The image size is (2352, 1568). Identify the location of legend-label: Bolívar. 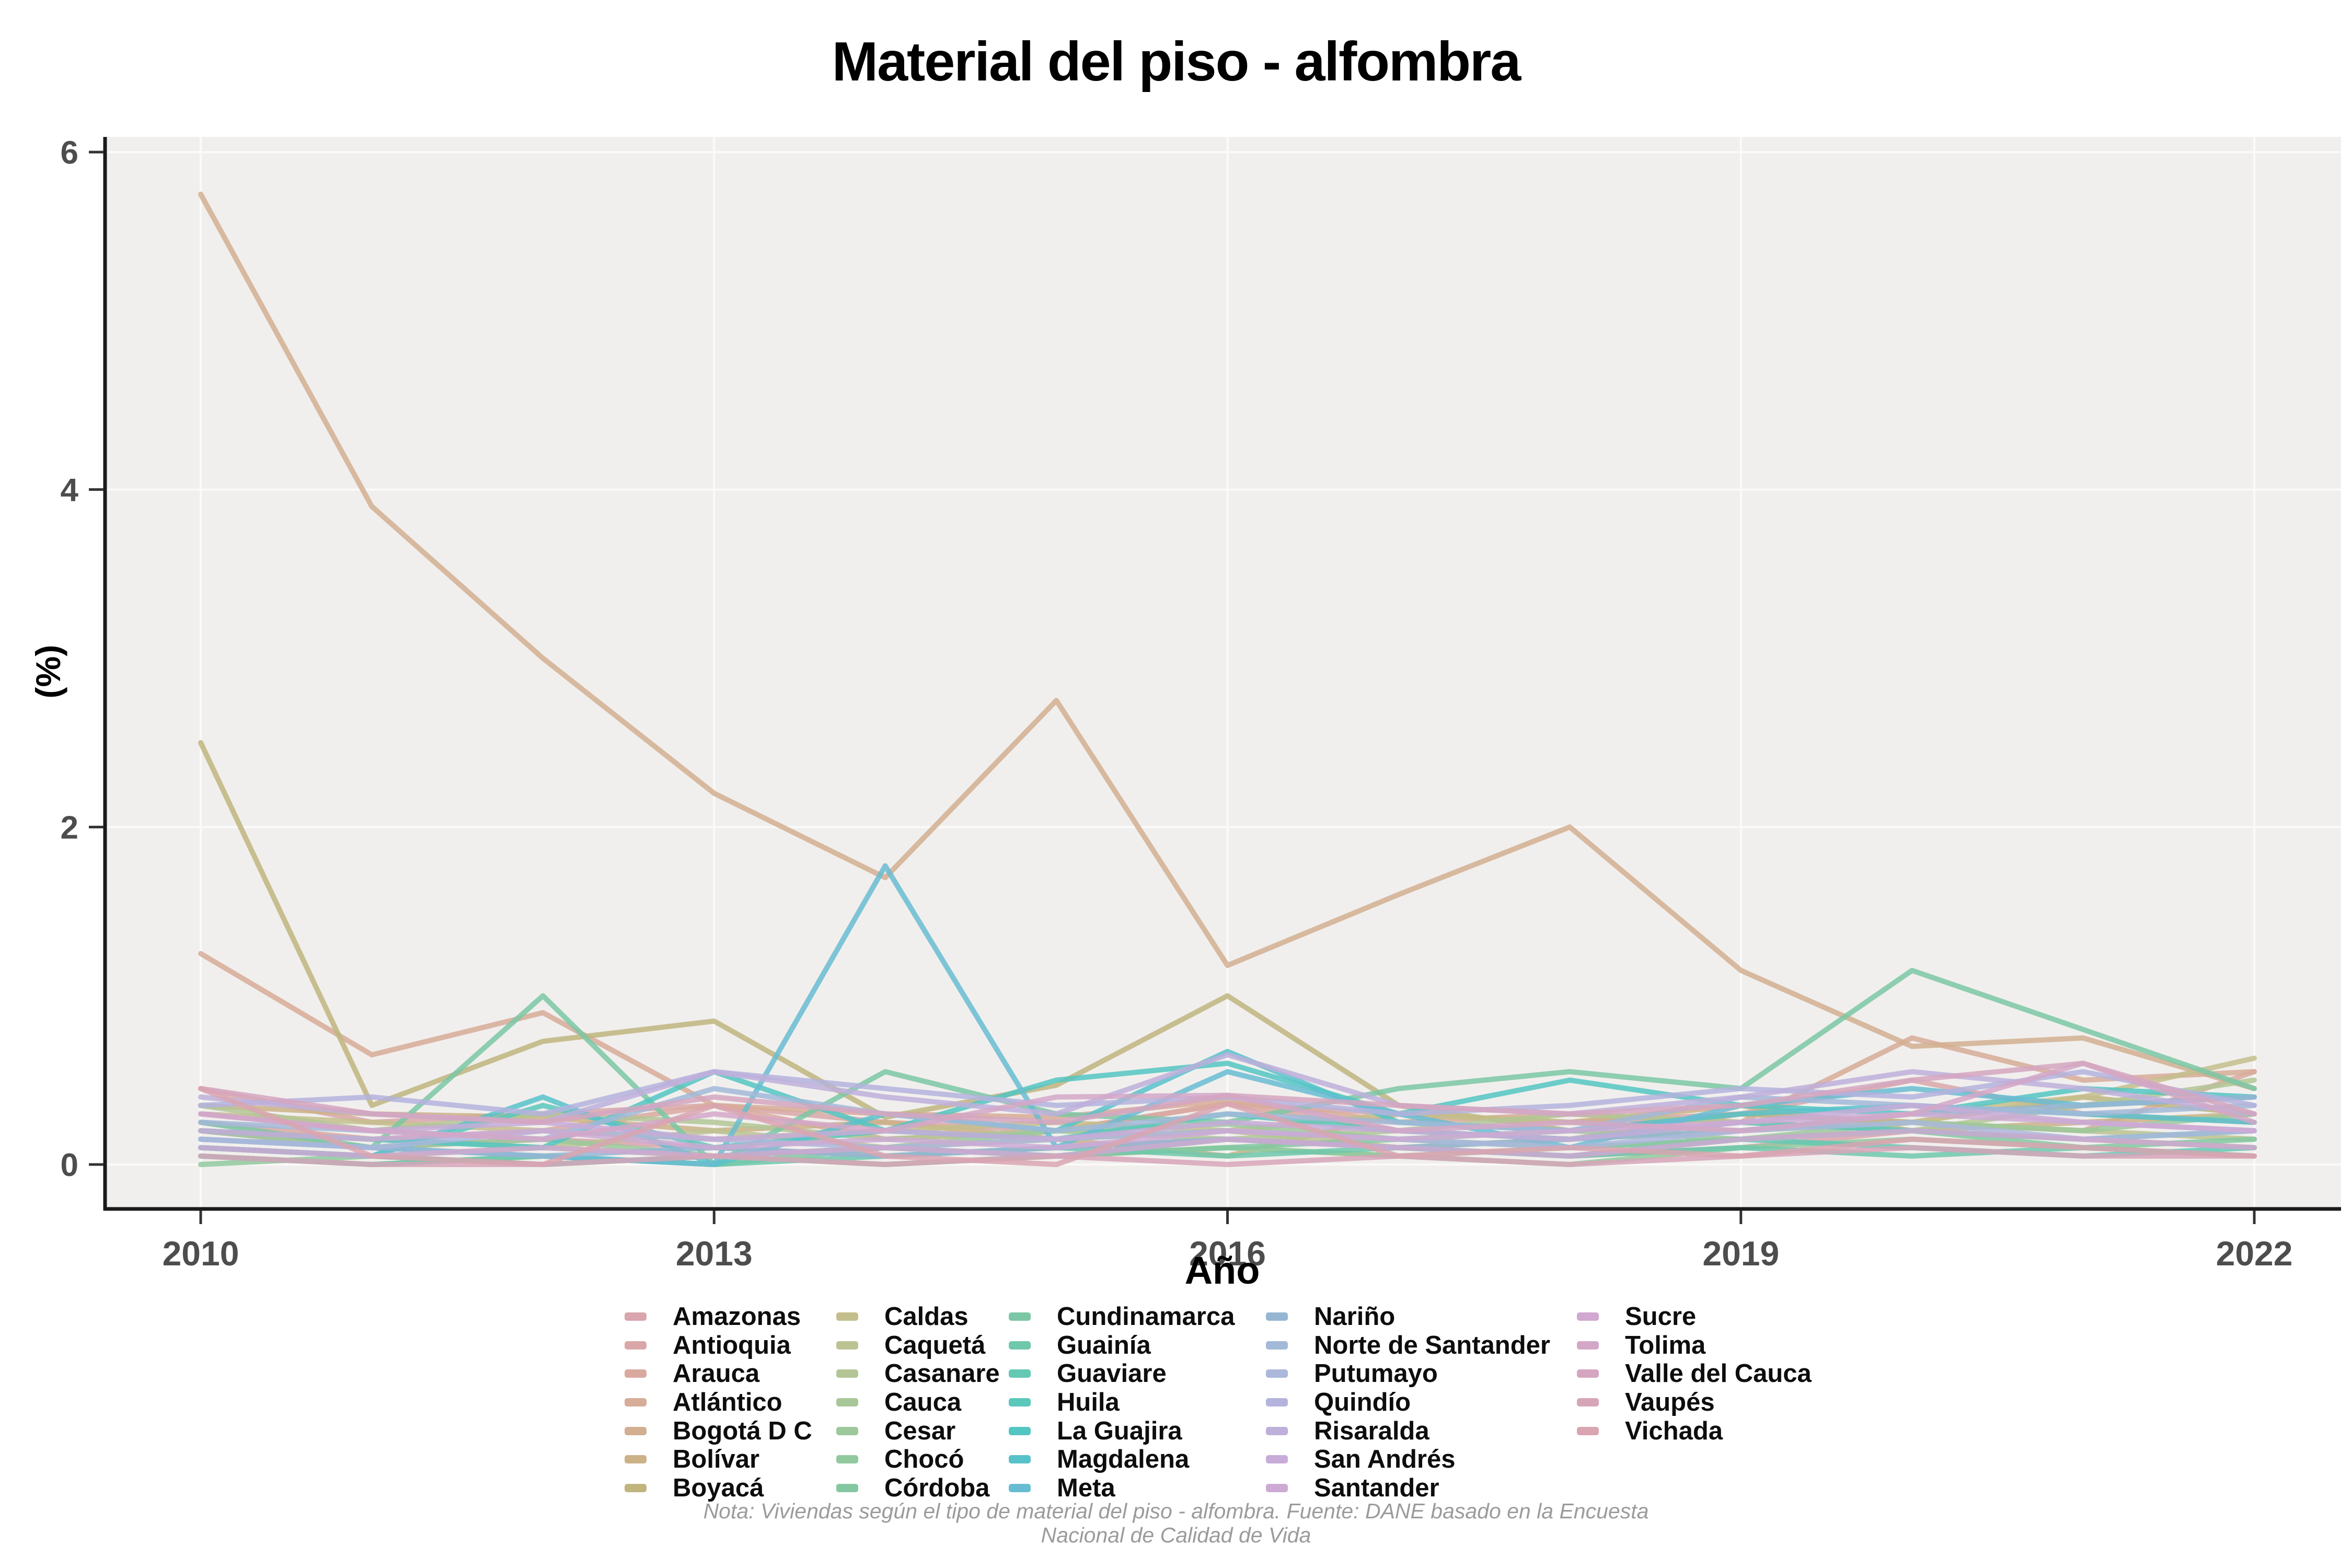
(716, 1459).